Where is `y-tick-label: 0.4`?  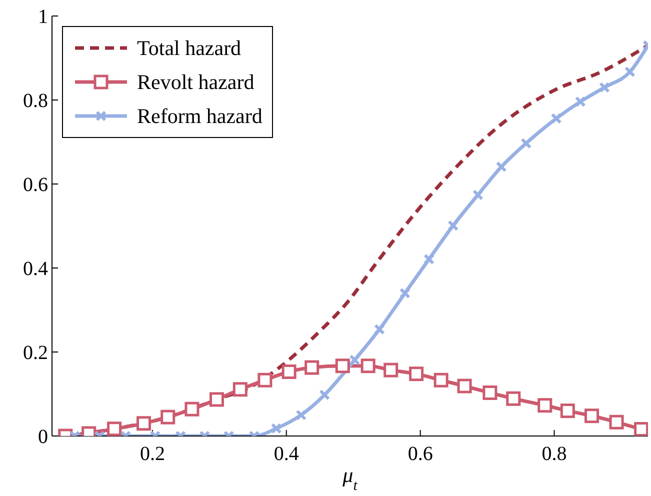
y-tick-label: 0.4 is located at coordinates (35, 269).